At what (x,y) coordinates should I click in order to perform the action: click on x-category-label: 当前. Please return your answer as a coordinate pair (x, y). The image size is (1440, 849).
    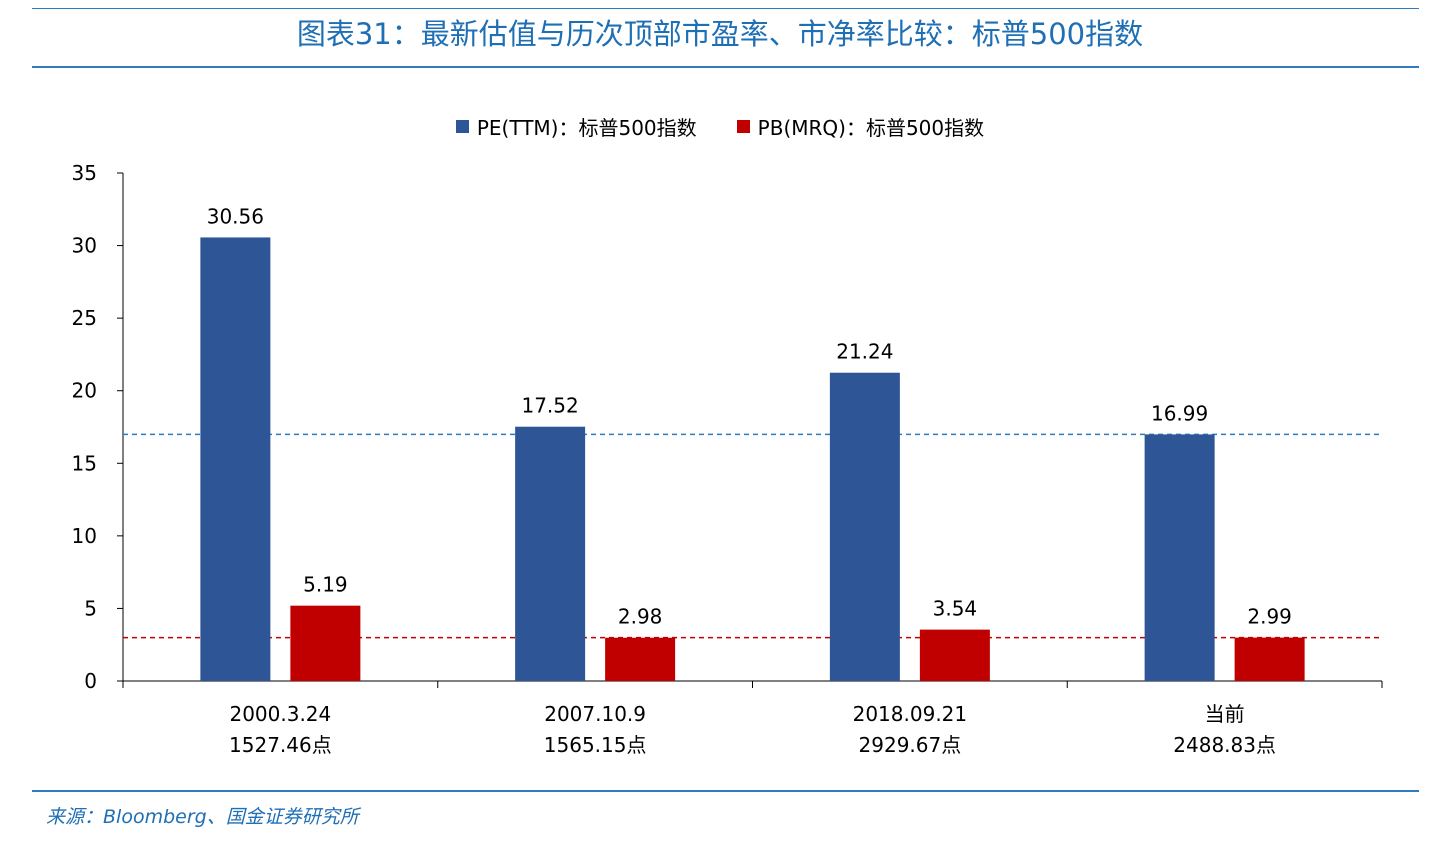
    Looking at the image, I should click on (1225, 714).